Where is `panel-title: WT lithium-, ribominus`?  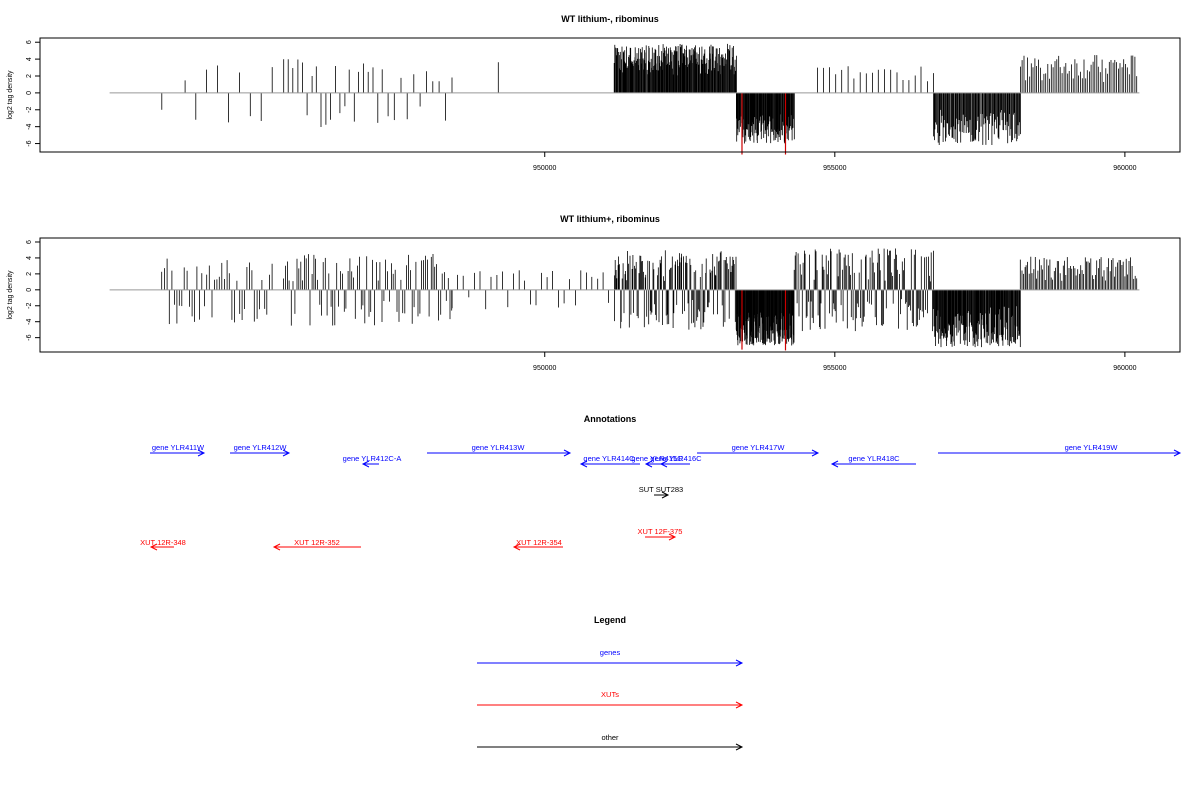
panel-title: WT lithium-, ribominus is located at coordinates (610, 19).